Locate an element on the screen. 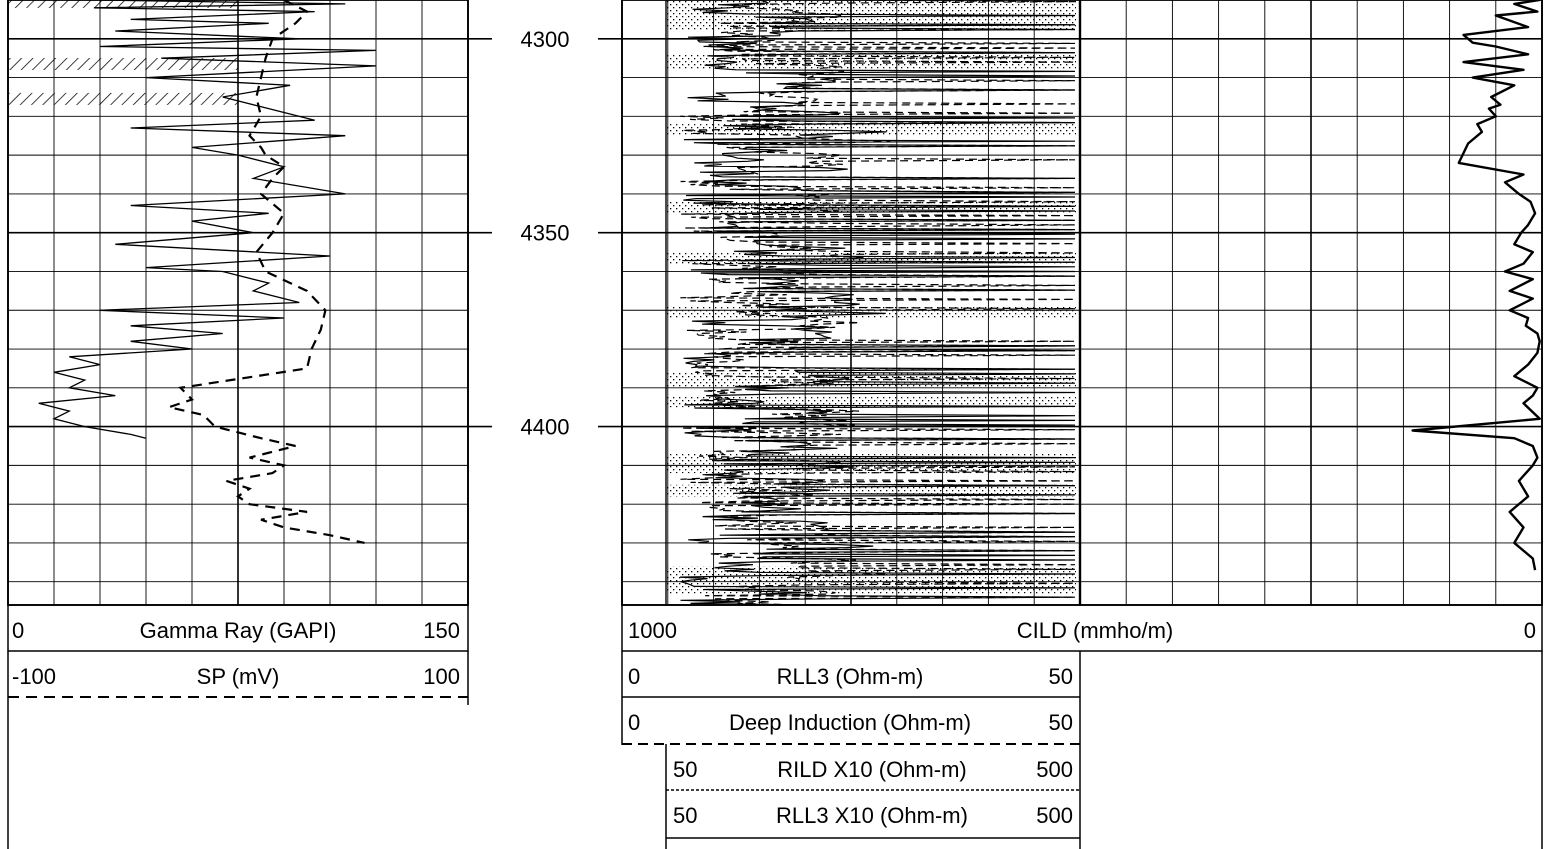  legend-gr-min: 0 is located at coordinates (18, 630).